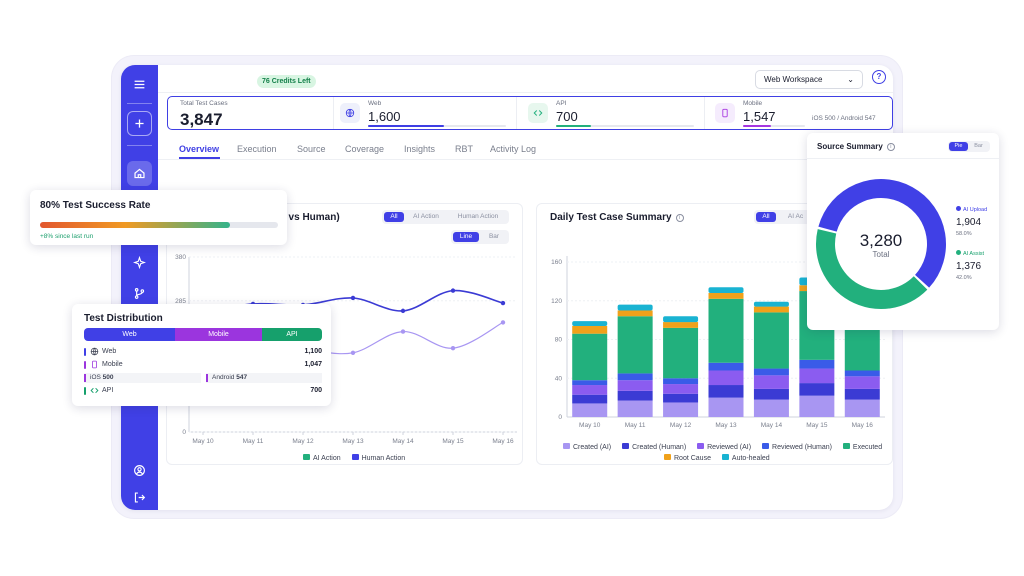 Image resolution: width=1024 pixels, height=576 pixels. I want to click on android-count: Android 547, so click(264, 378).